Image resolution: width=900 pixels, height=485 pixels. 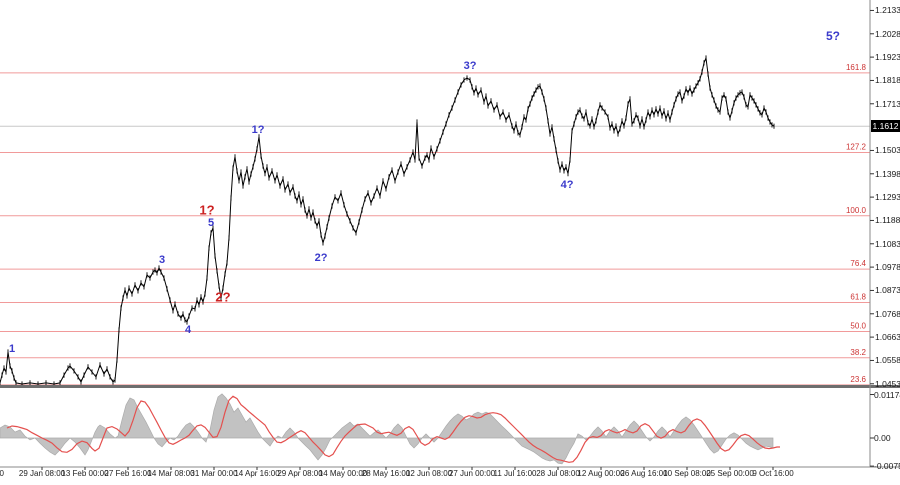 What do you see at coordinates (887, 220) in the screenshot?
I see `price-tick-label: 1.1188` at bounding box center [887, 220].